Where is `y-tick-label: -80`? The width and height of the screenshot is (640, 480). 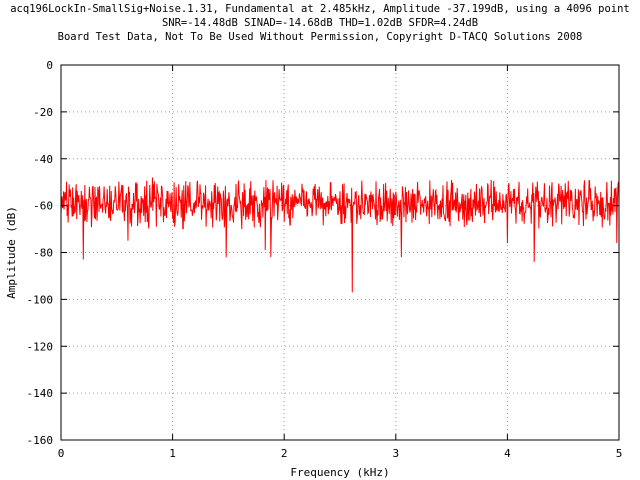
y-tick-label: -80 is located at coordinates (43, 253).